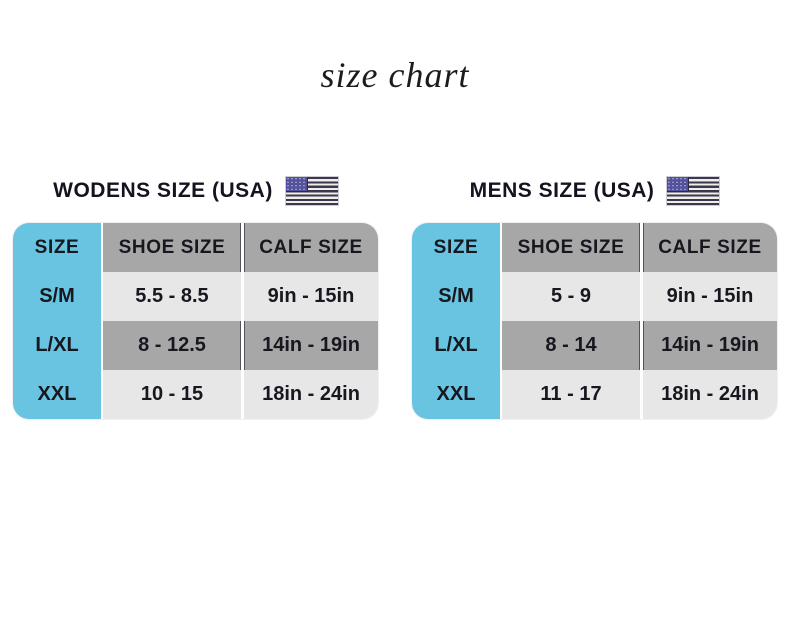 The image size is (790, 621). What do you see at coordinates (456, 394) in the screenshot?
I see `mens-row-xxl-size: XXL` at bounding box center [456, 394].